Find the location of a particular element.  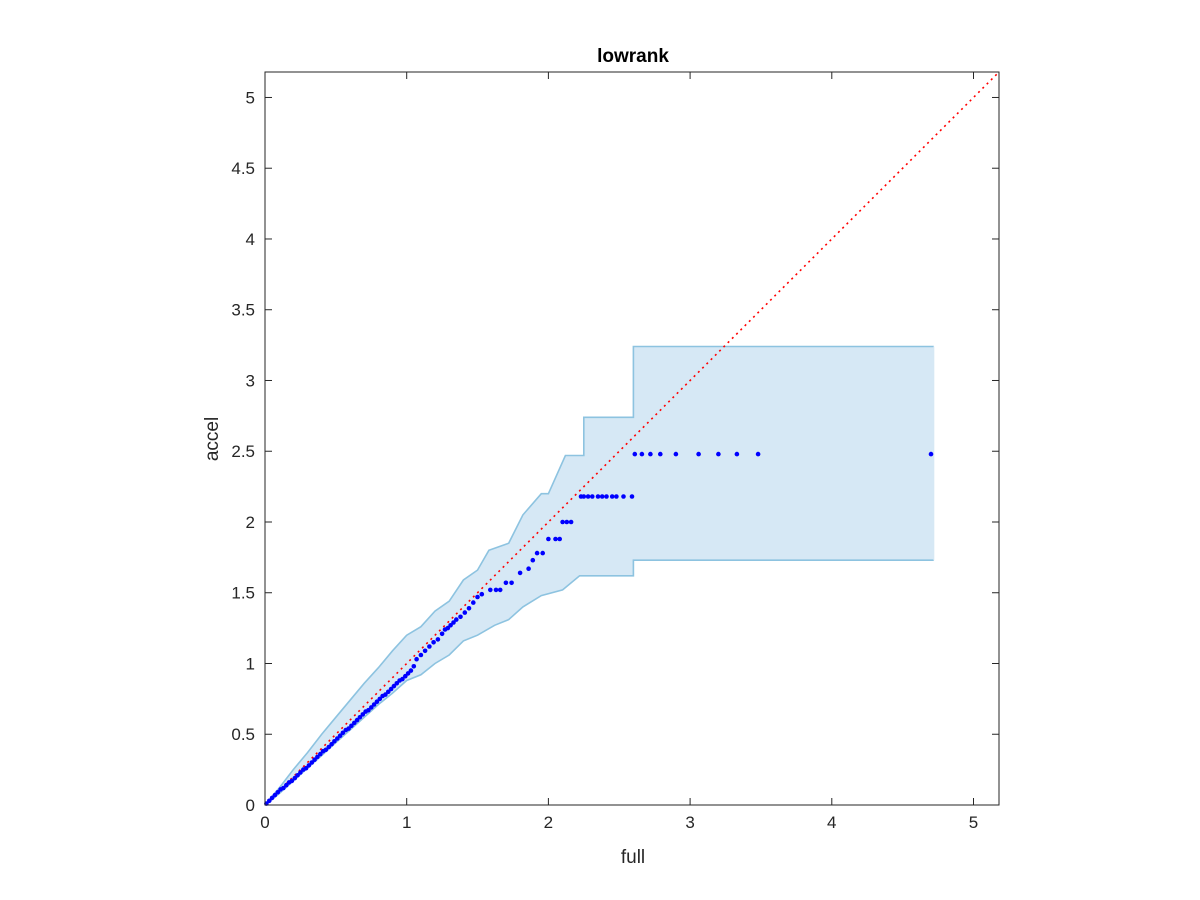

x-tick-label: 3 is located at coordinates (689, 822).